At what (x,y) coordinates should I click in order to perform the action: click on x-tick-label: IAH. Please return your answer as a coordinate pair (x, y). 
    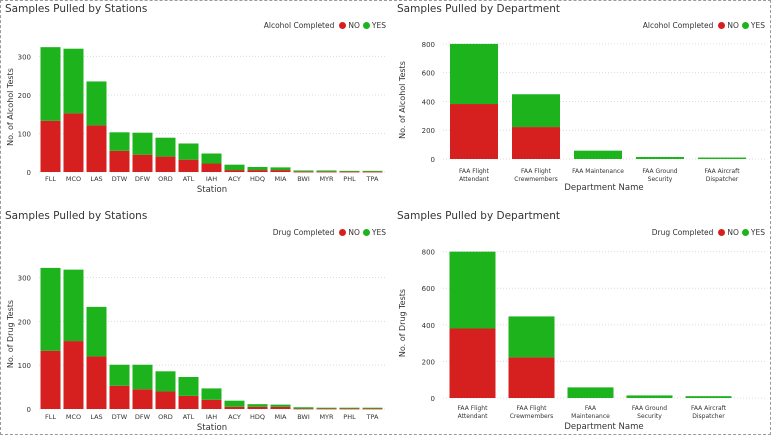
    Looking at the image, I should click on (211, 417).